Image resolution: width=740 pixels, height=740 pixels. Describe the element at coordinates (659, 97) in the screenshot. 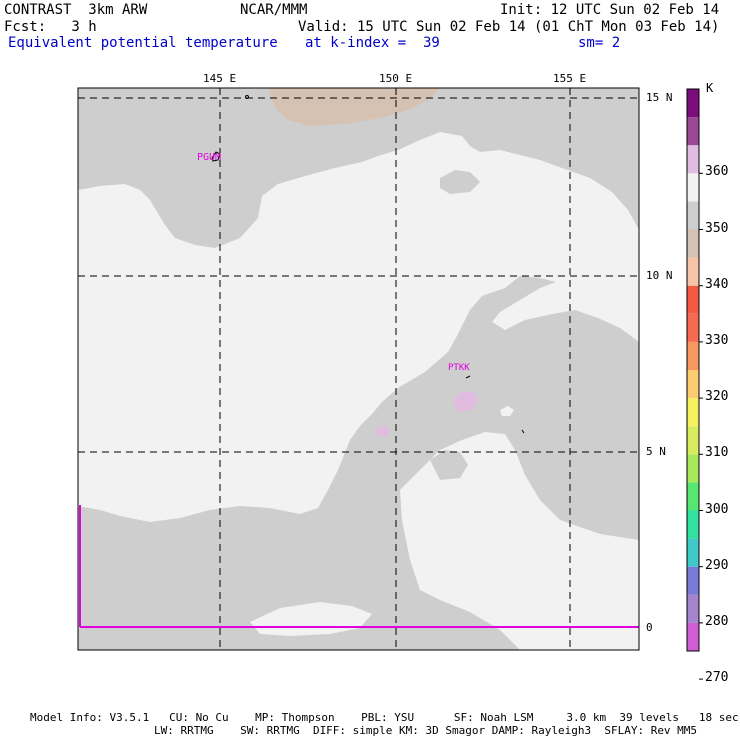

I see `lat-label-15n: 15 N` at that location.